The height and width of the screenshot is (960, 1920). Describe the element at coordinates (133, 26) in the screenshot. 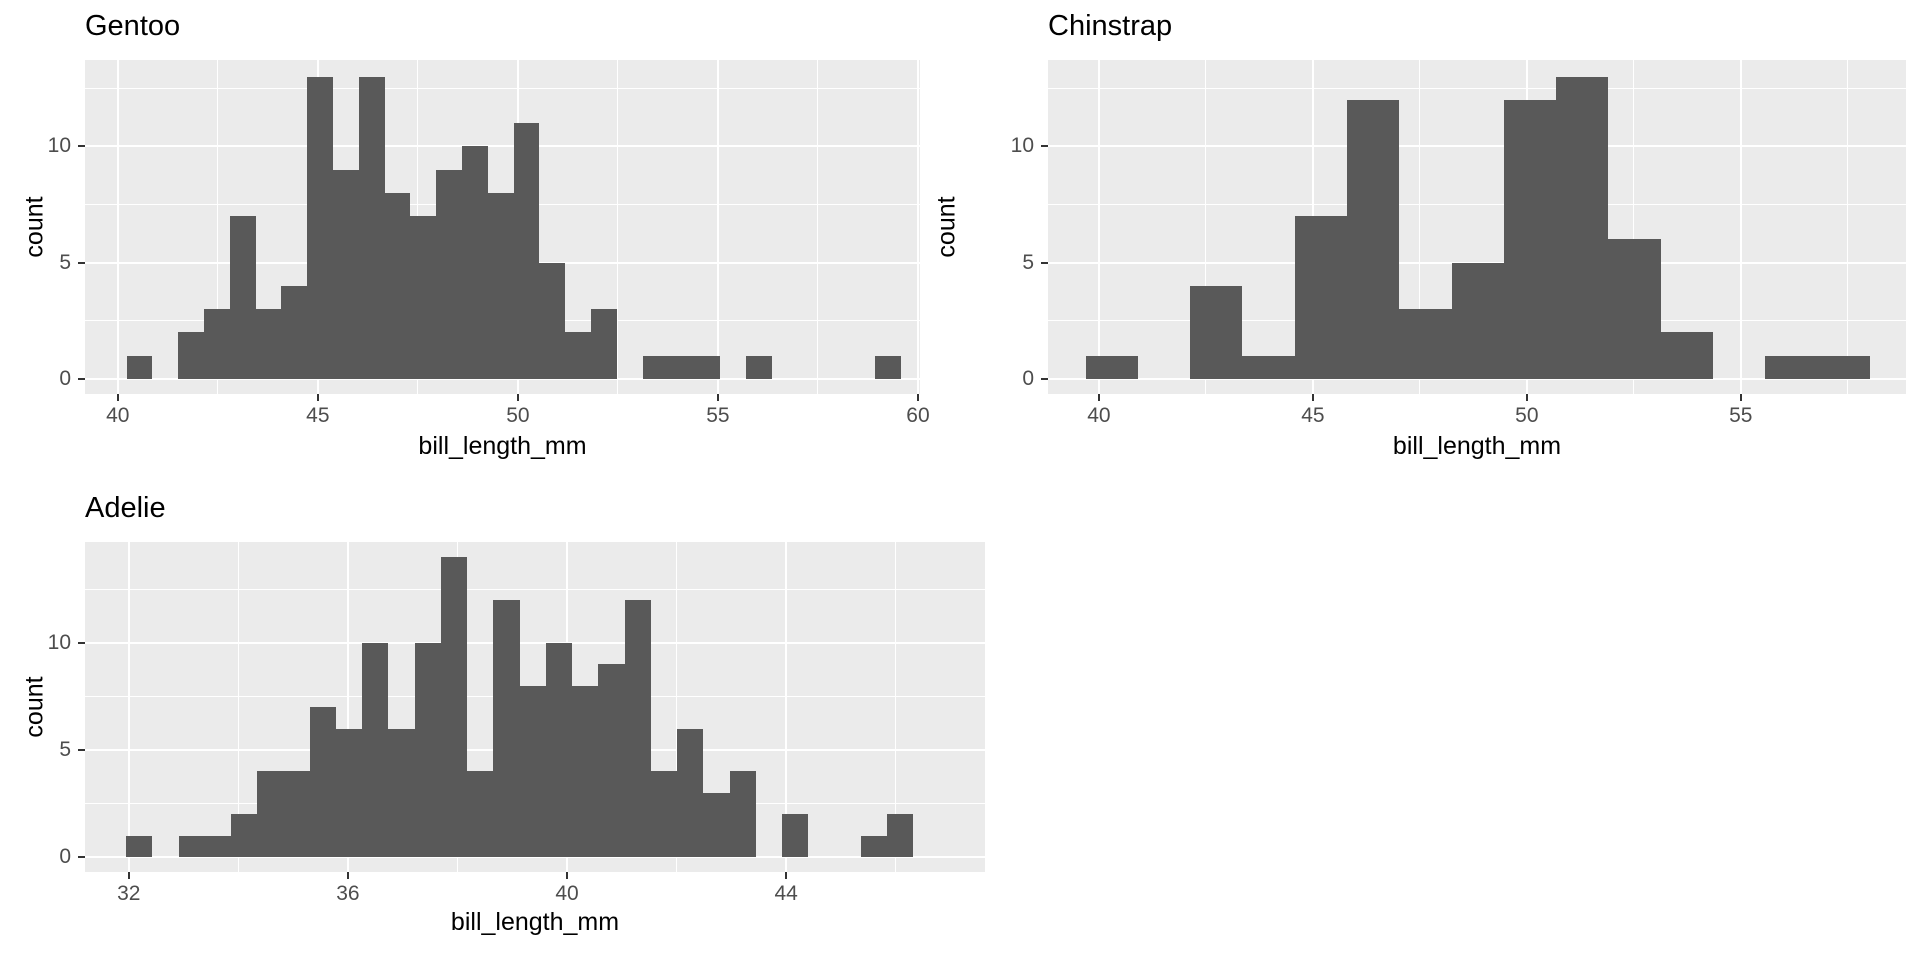

I see `plot-title: Gentoo` at that location.